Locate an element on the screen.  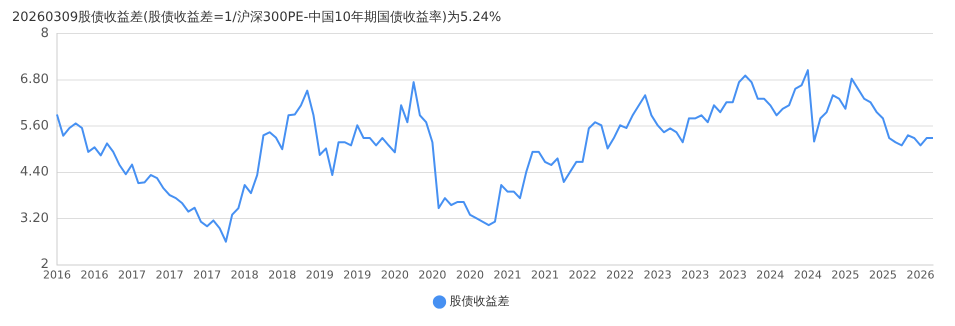
legend-label: 股债收益差 is located at coordinates (480, 301).